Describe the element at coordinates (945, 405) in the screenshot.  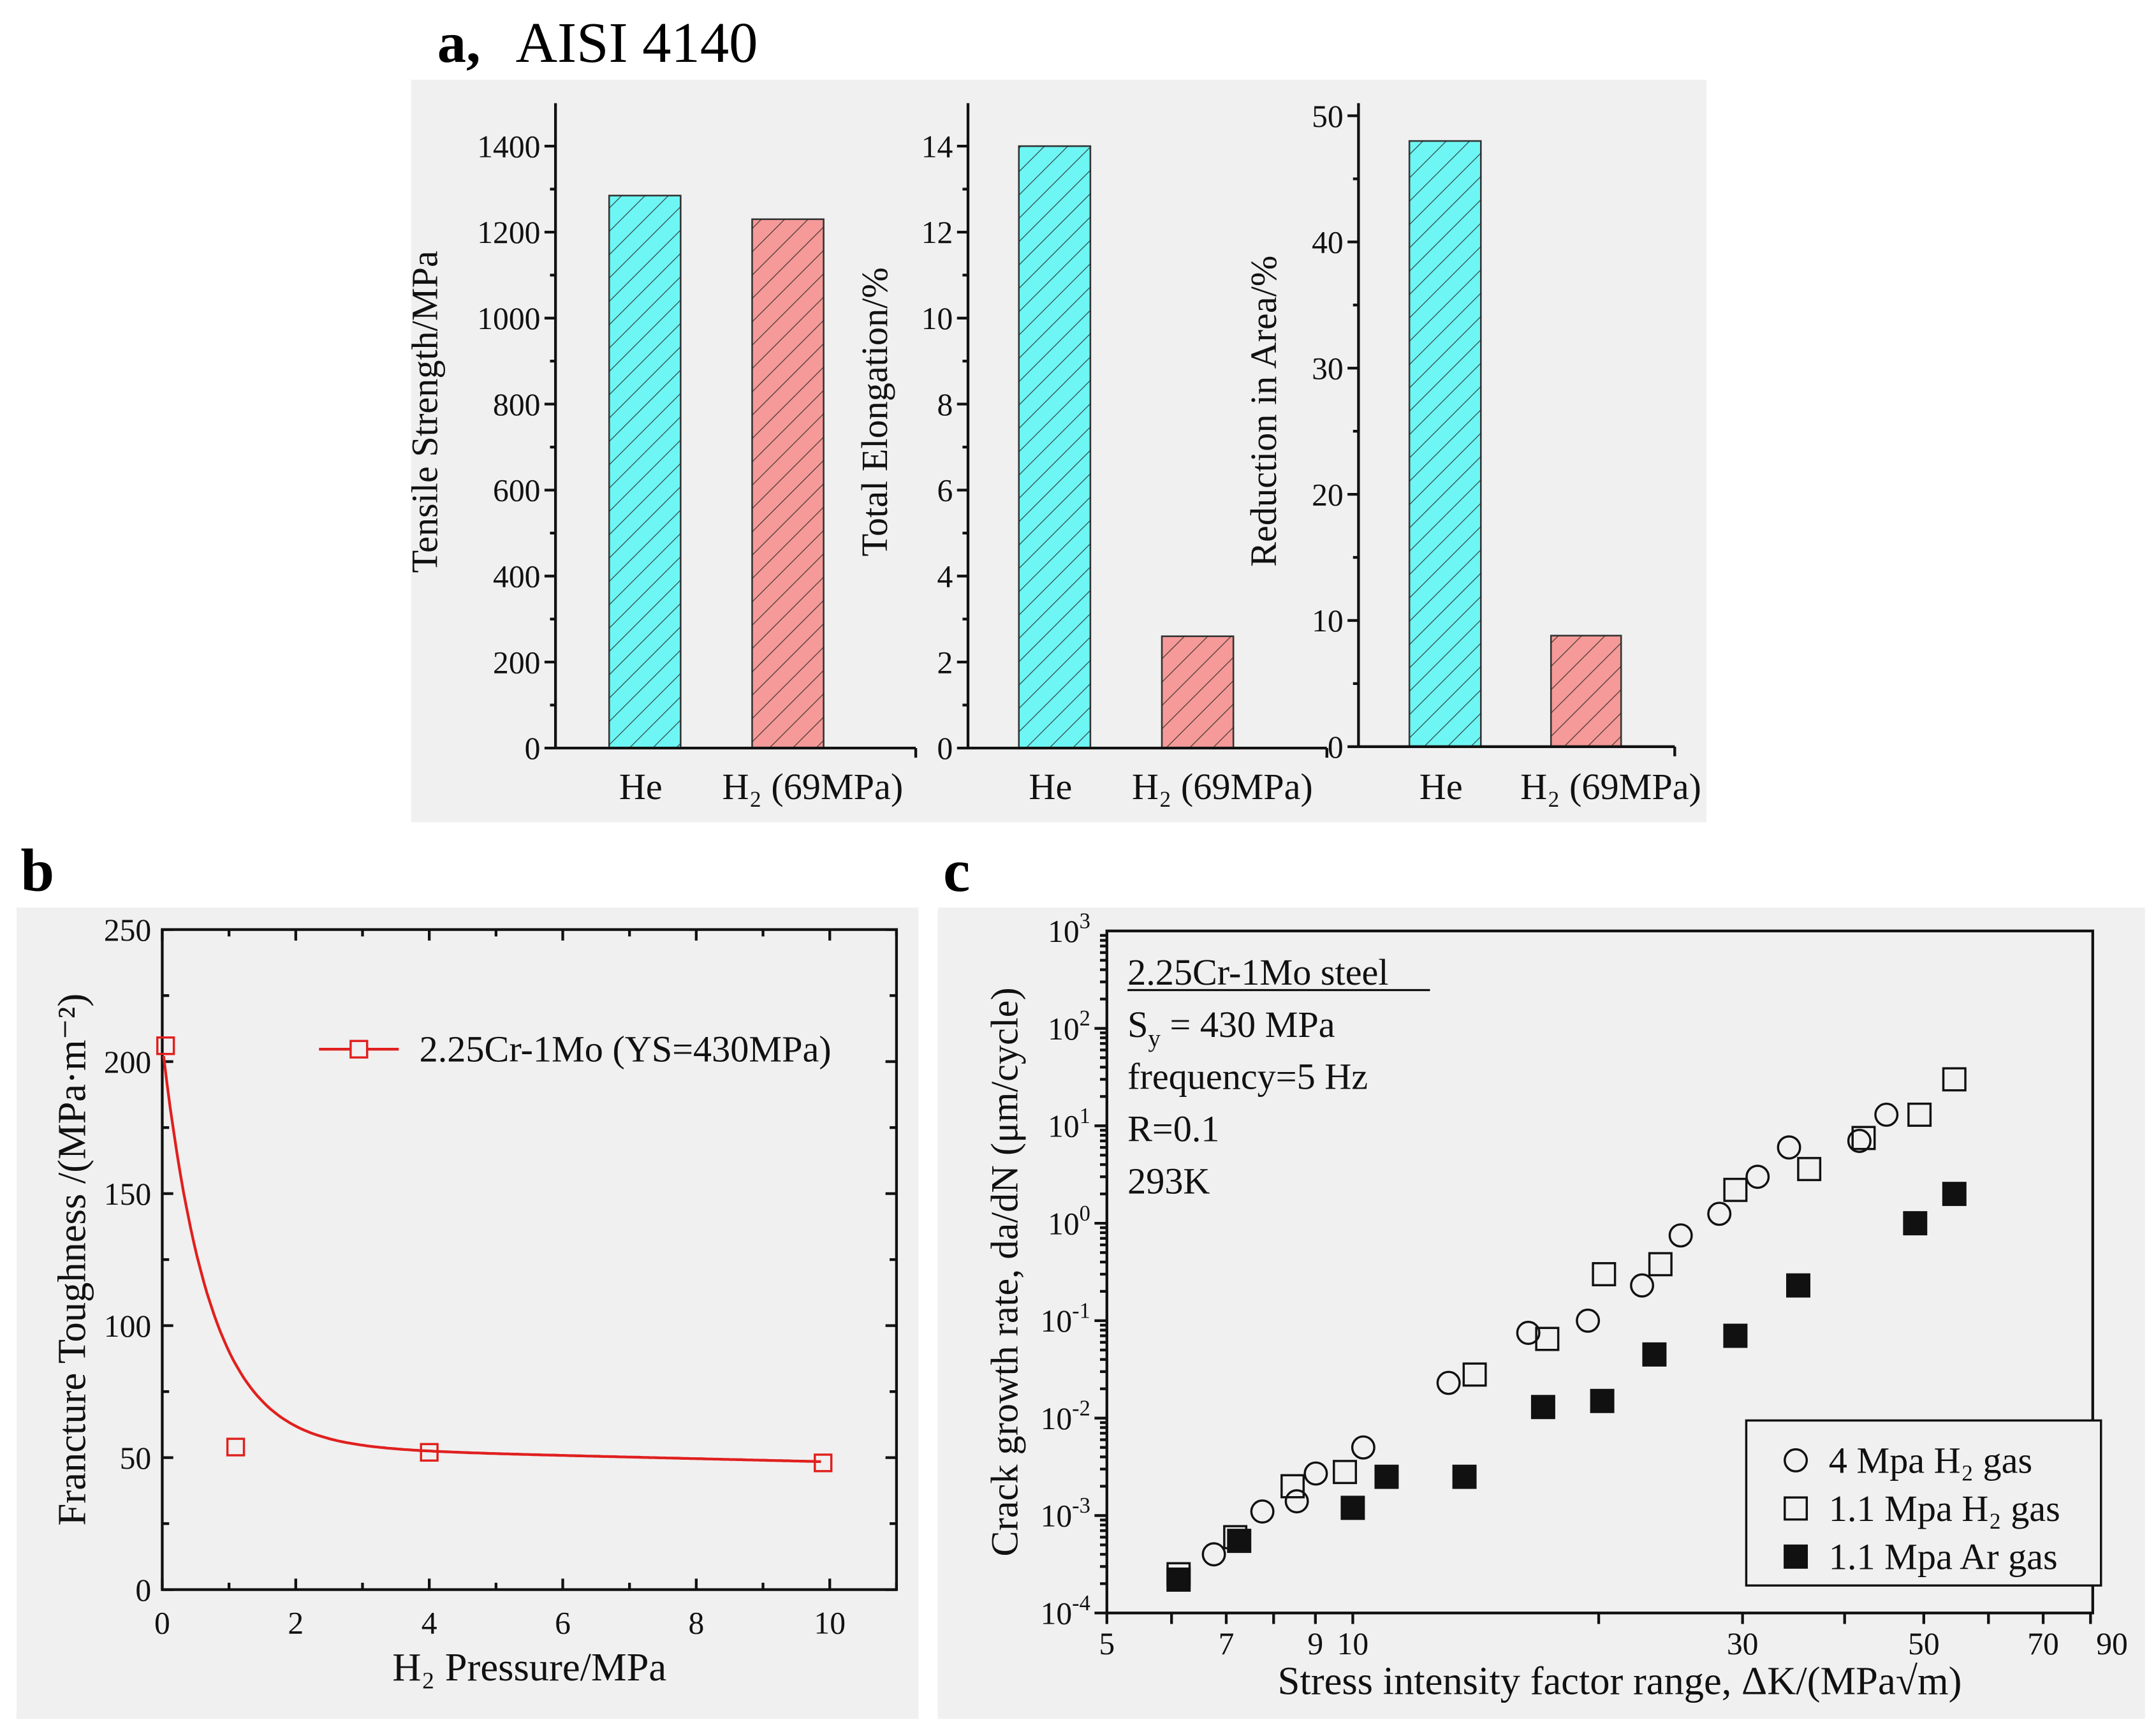
I see `y-tick-label: 8` at that location.